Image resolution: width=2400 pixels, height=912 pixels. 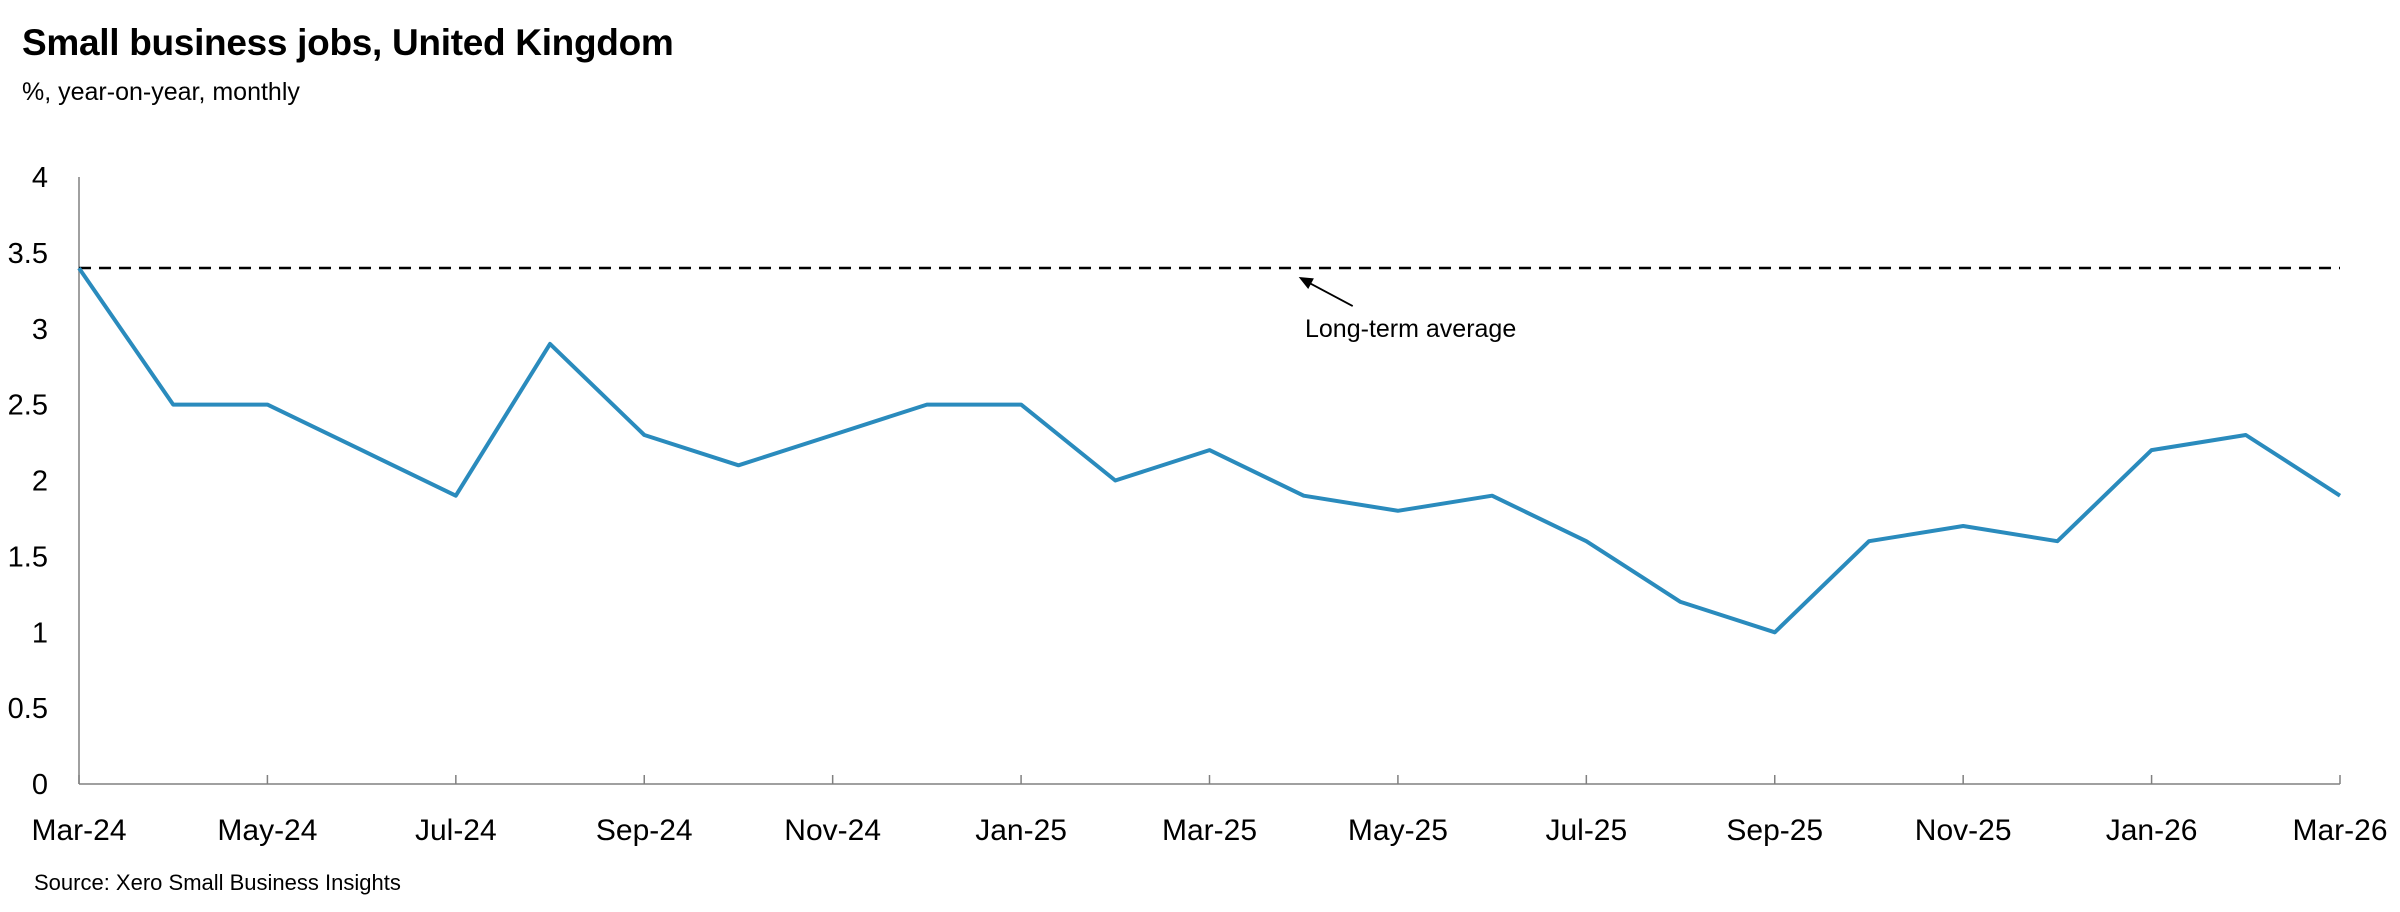 What do you see at coordinates (832, 830) in the screenshot?
I see `x-tick-label: Nov-24` at bounding box center [832, 830].